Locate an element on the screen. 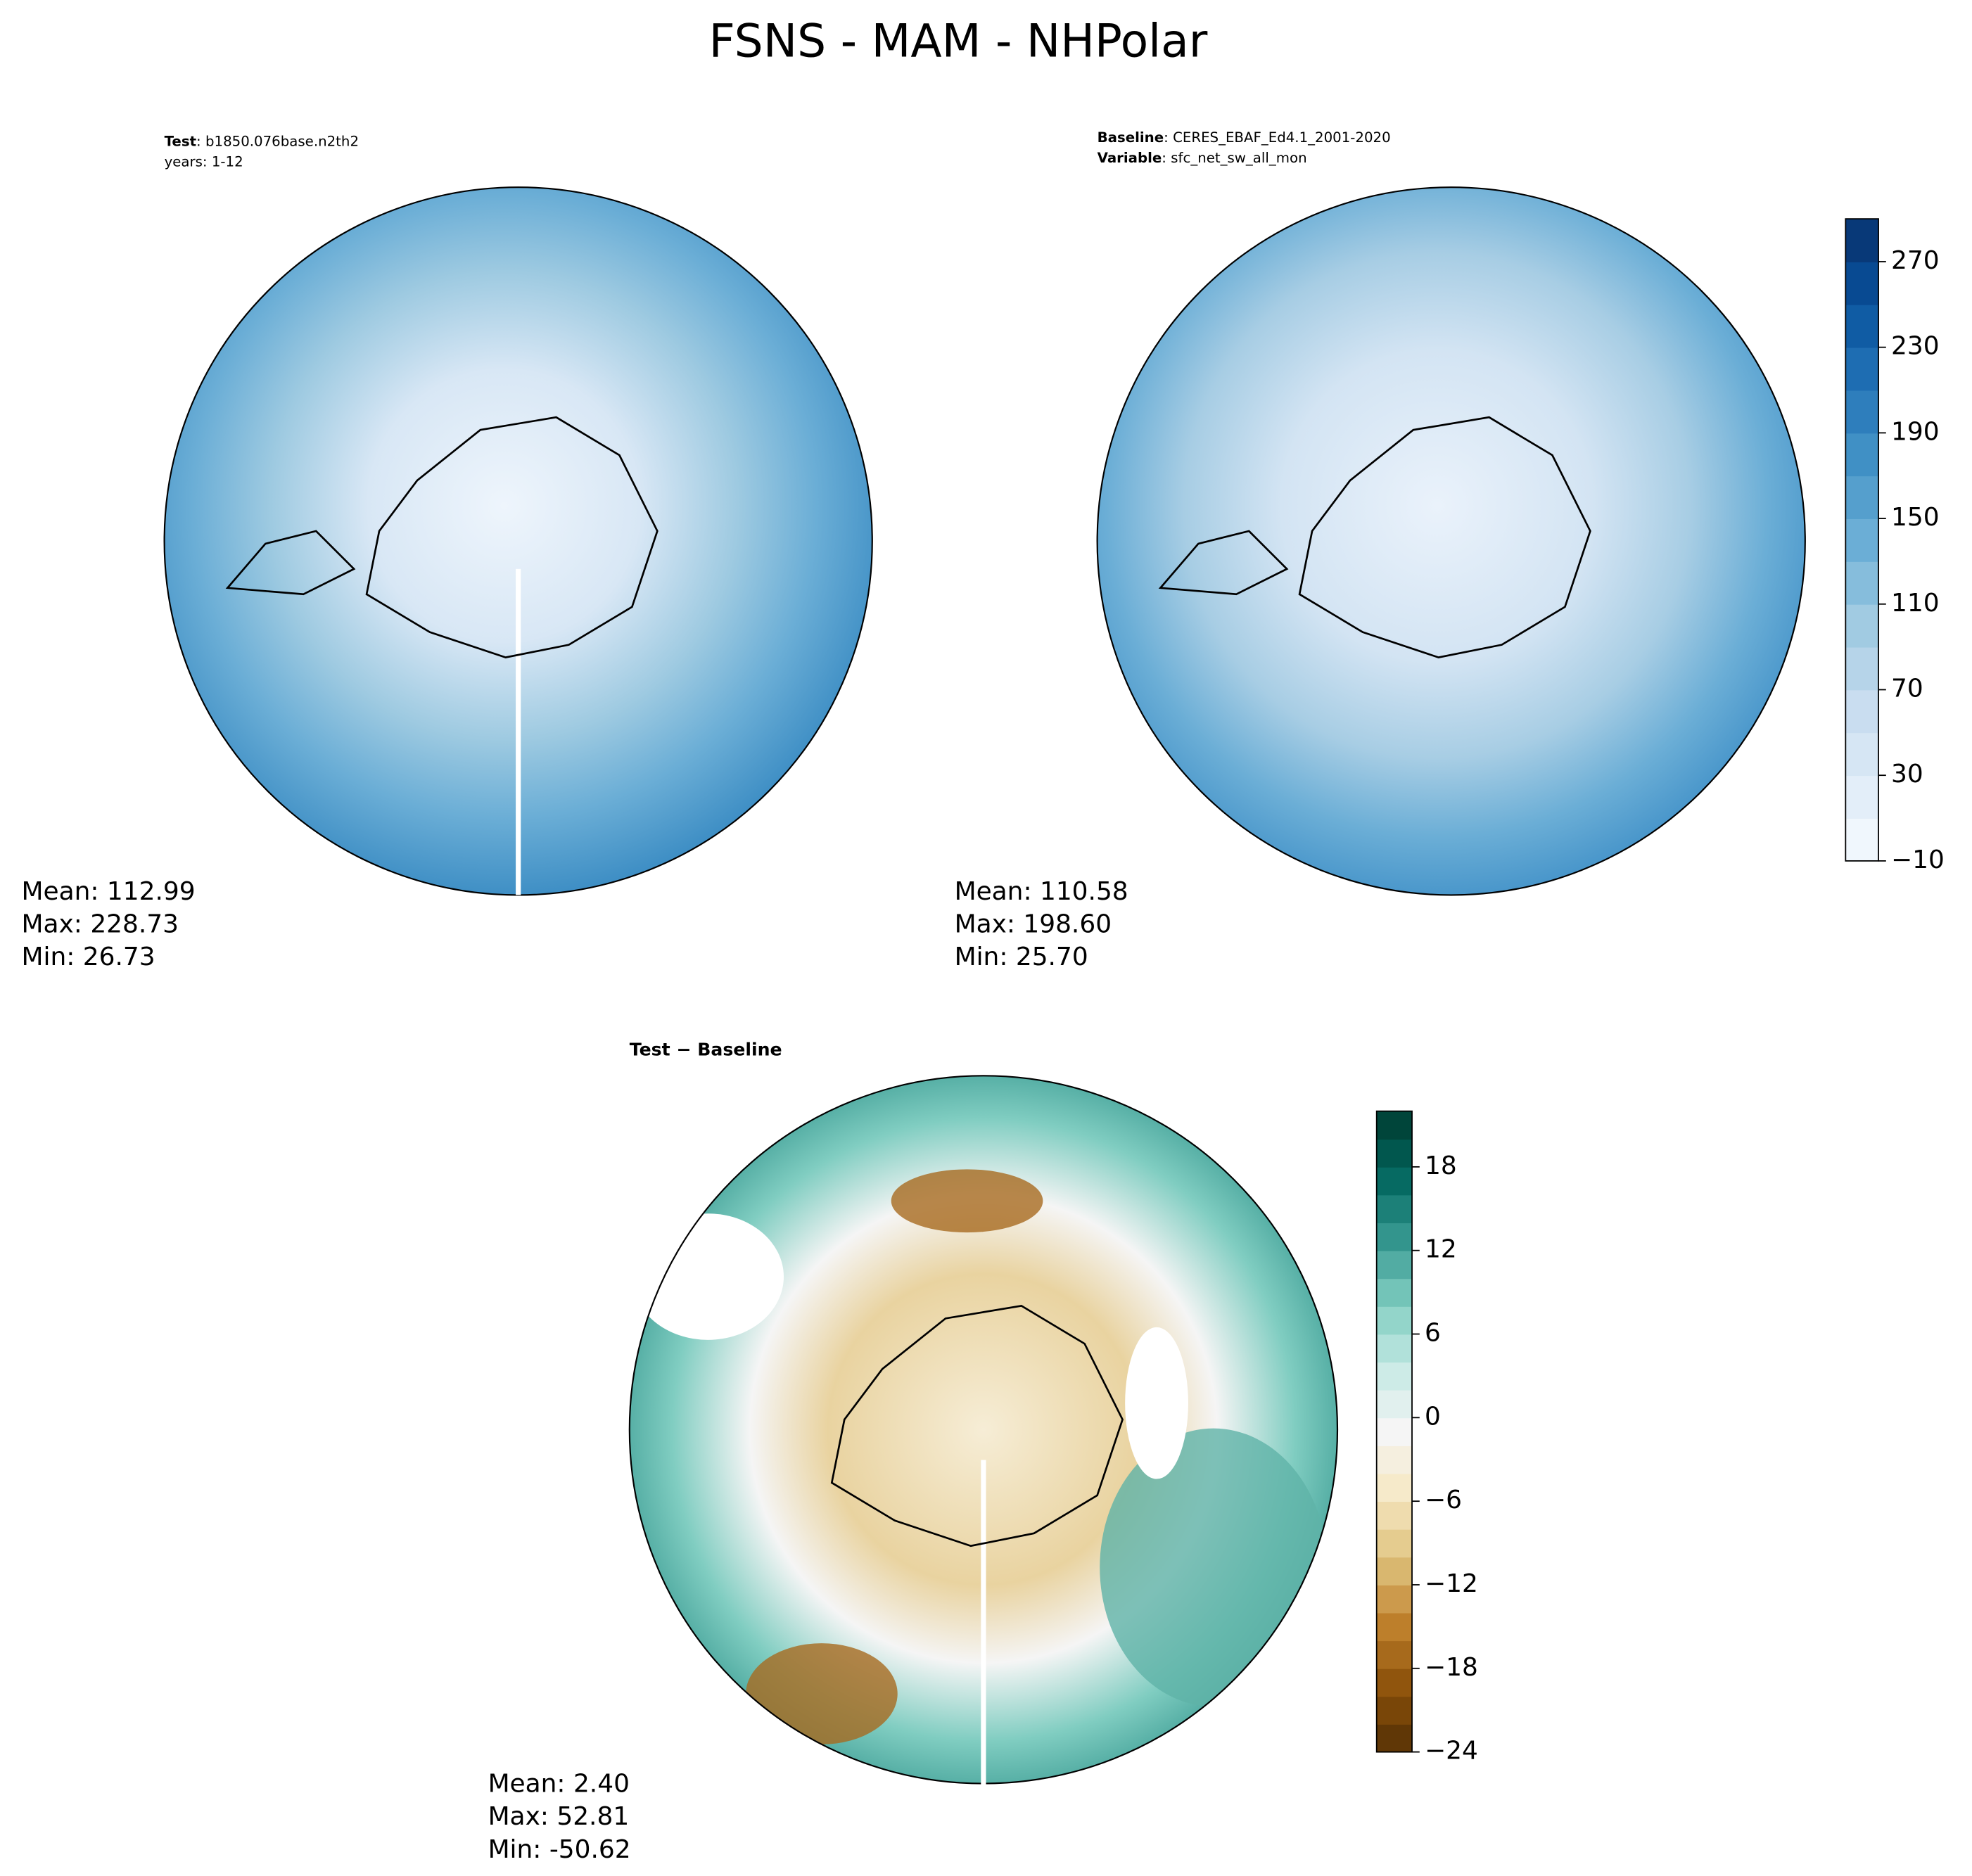  stat-line: Mean: 2.40 is located at coordinates (559, 1783).